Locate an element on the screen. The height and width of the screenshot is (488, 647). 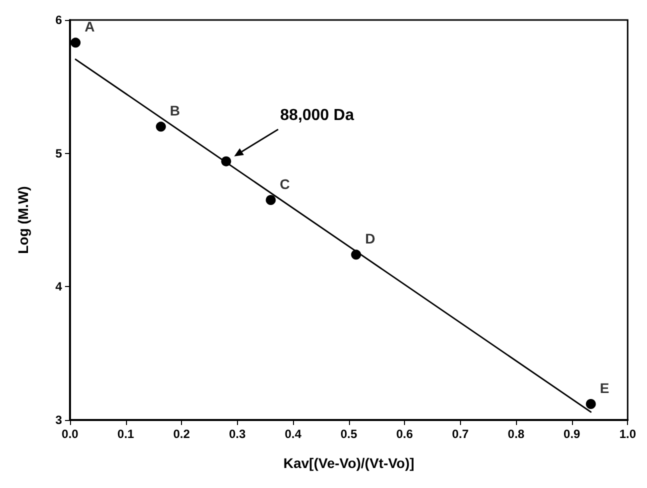
x-tick-label: 0.7 is located at coordinates (461, 434).